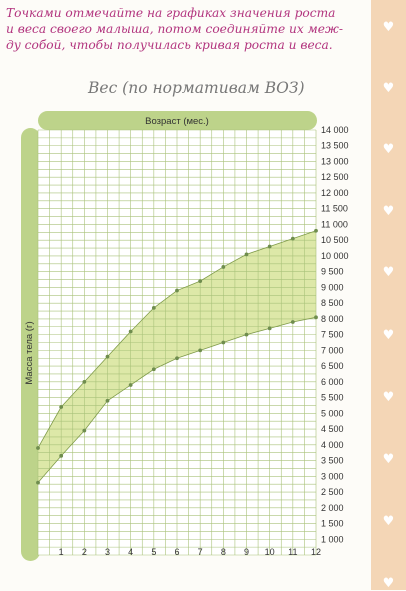  I want to click on y-tick-label: 11 500, so click(334, 209).